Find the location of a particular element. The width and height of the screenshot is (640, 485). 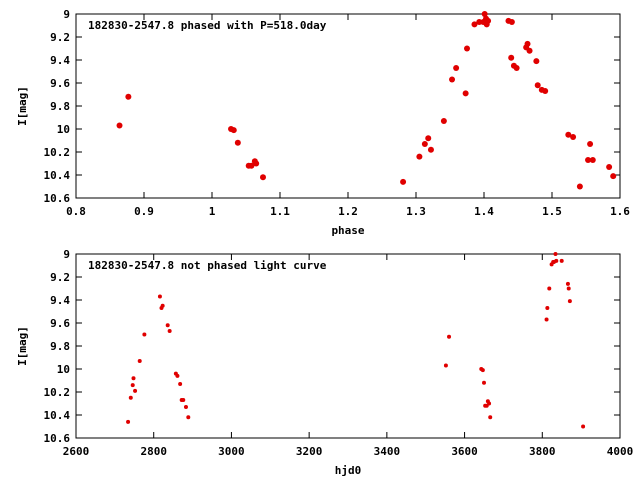

chart-title: 182830-2547.8 not phased light curve is located at coordinates (207, 265).